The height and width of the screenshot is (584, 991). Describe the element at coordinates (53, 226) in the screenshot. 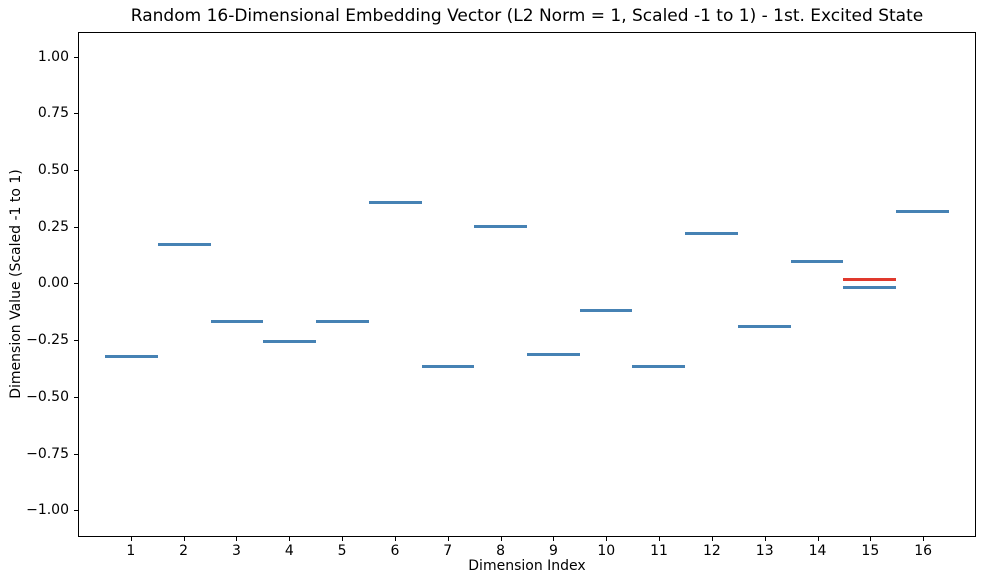

I see `y-tick-label: 0.25` at that location.